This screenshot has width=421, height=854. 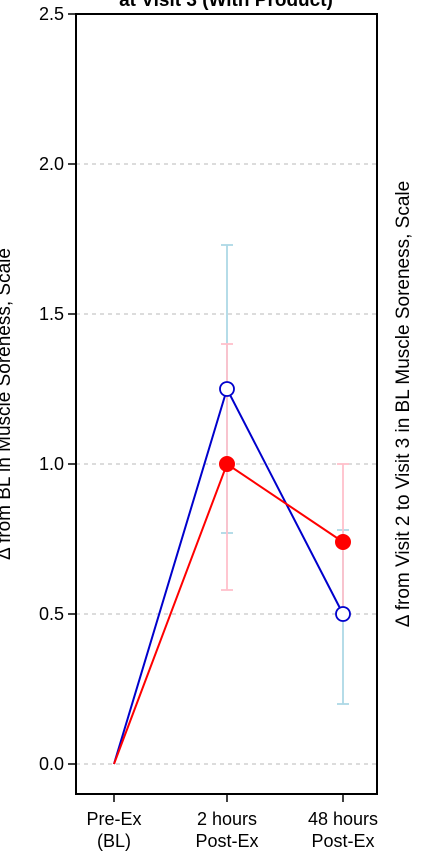 I want to click on y-tick-label: 1.5, so click(x=51, y=314).